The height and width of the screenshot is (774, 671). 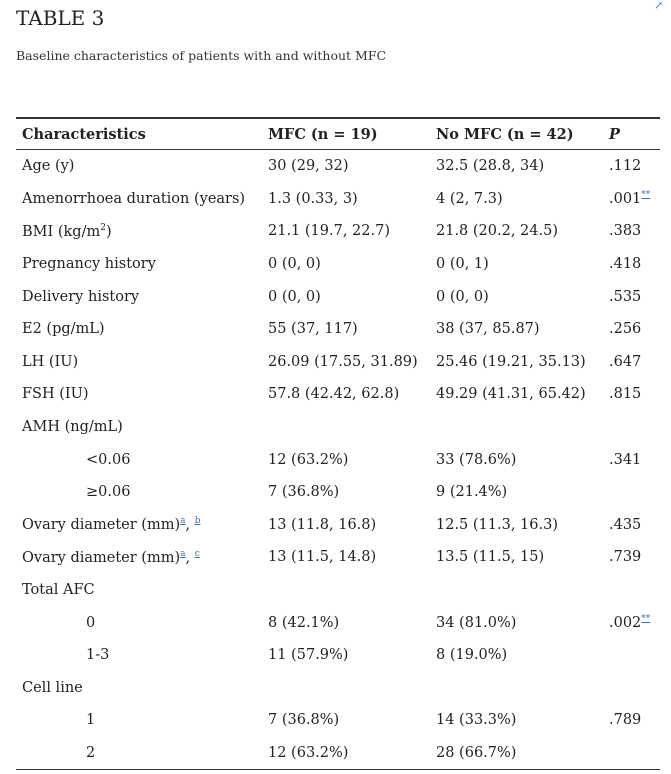 What do you see at coordinates (55, 394) in the screenshot?
I see `row-label: FSH (IU)` at bounding box center [55, 394].